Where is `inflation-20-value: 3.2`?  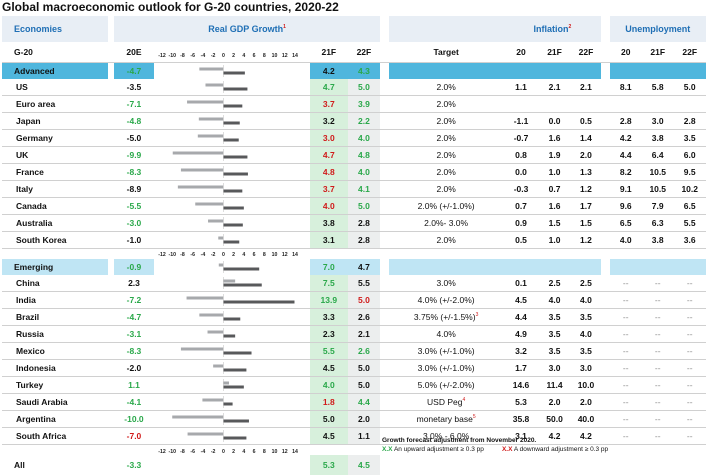 inflation-20-value: 3.2 is located at coordinates (521, 351).